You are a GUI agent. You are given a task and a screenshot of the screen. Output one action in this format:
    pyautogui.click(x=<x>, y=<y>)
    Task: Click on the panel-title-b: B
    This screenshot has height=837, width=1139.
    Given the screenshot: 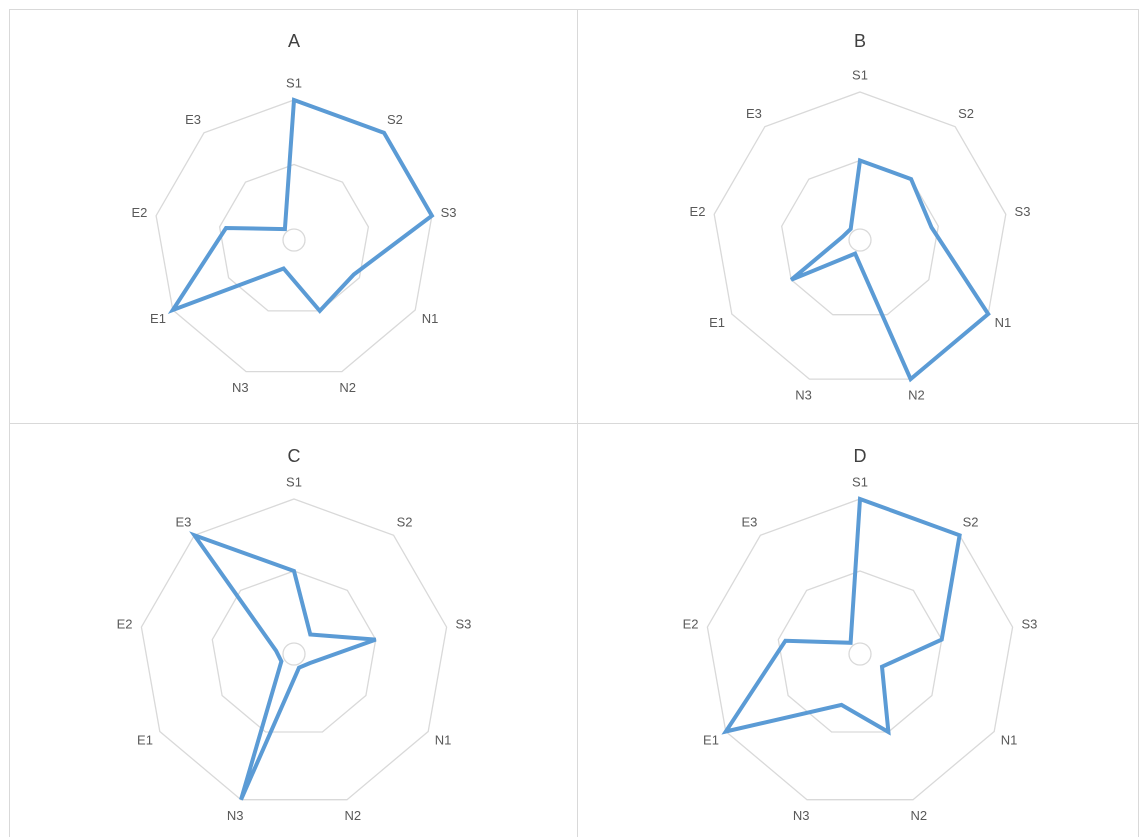 What is the action you would take?
    pyautogui.click(x=860, y=41)
    